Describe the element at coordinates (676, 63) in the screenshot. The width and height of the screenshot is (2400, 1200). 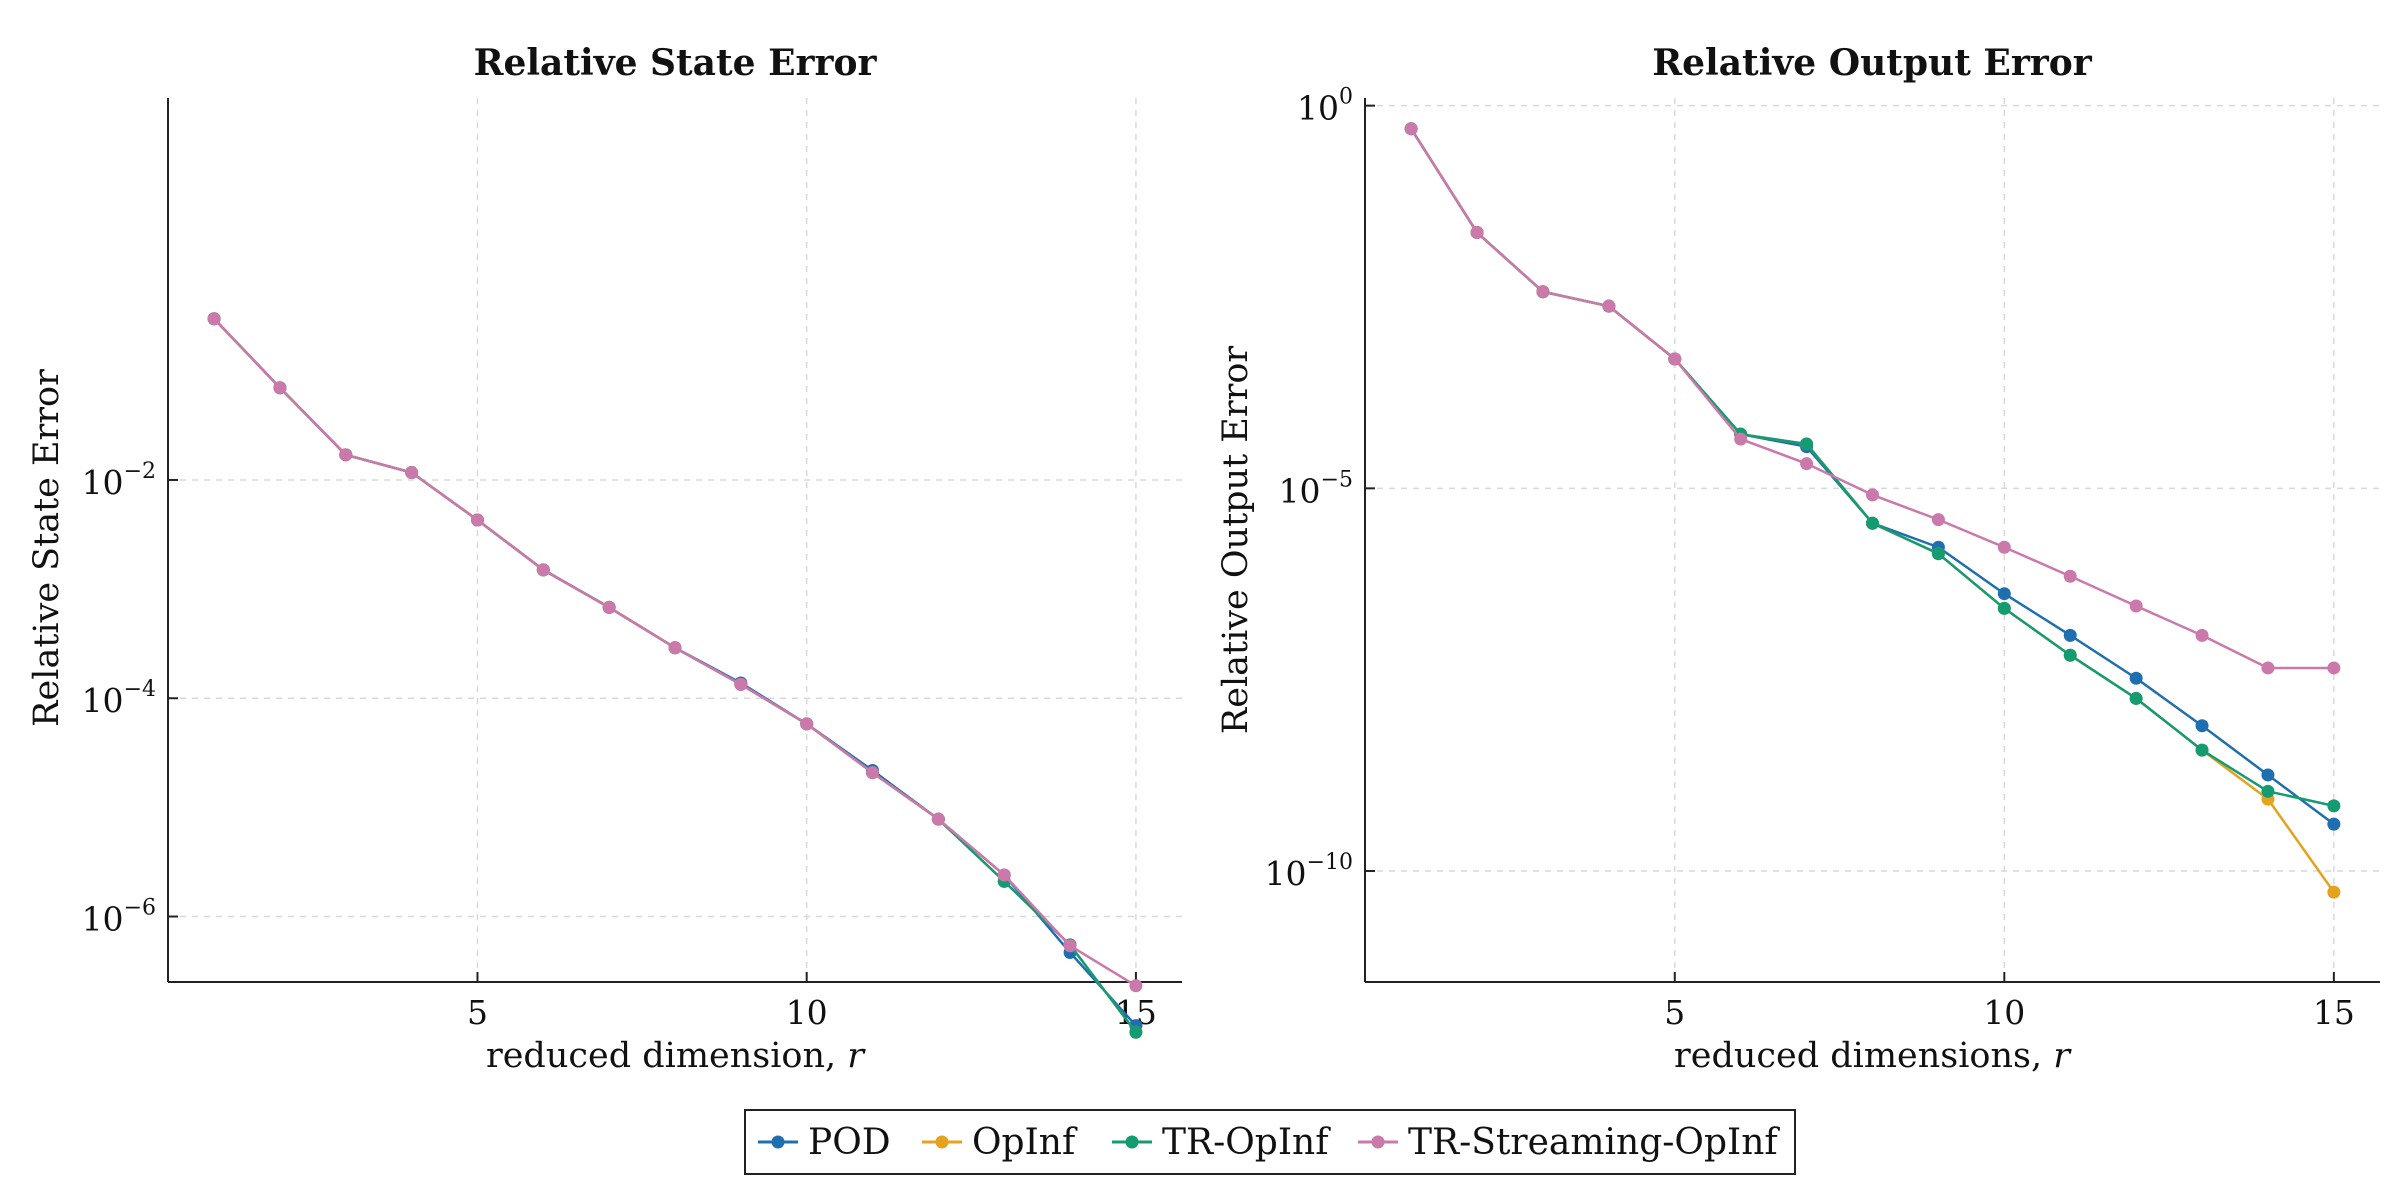
I see `state-error-title: Relative State Error` at that location.